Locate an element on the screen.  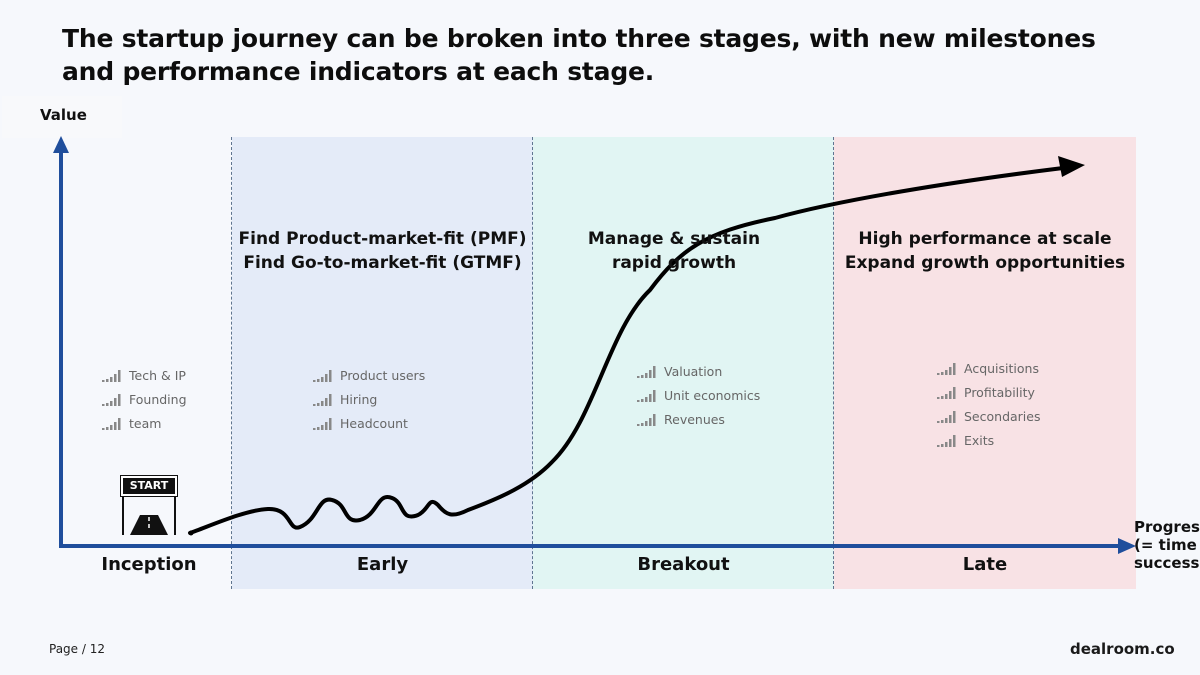
kpi-item: Secondaries is located at coordinates (988, 416).